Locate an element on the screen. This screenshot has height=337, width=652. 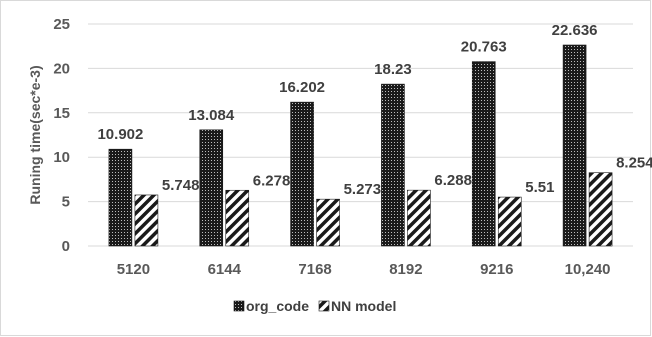
y-axis-title: Runing time(sec*e-3) is located at coordinates (35, 134).